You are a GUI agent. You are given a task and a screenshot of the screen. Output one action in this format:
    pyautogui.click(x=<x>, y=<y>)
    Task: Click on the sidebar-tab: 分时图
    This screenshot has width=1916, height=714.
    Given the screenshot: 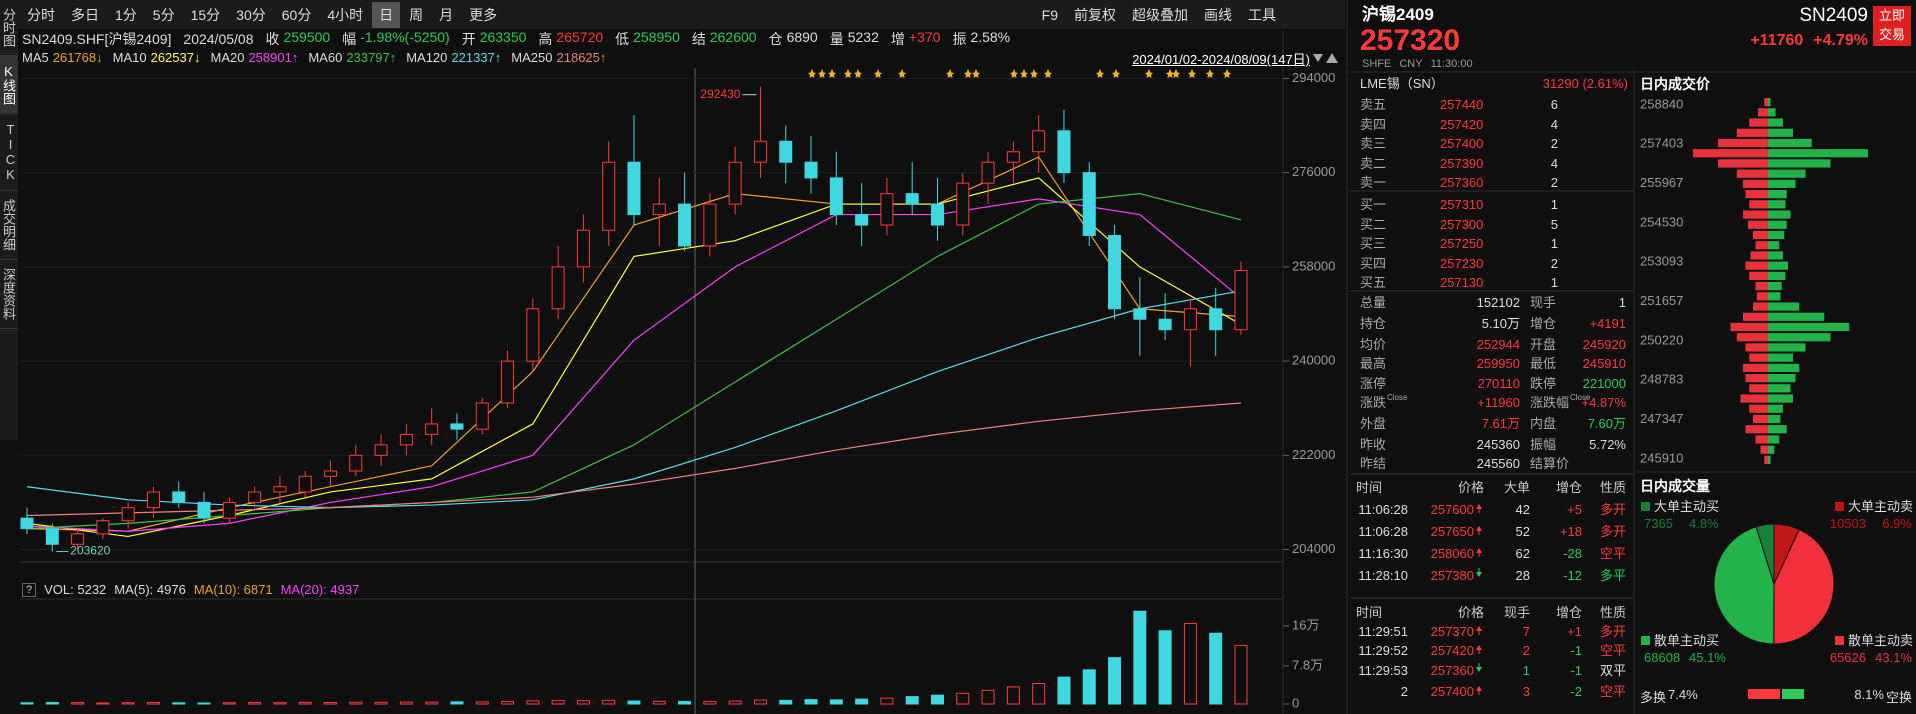 What is the action you would take?
    pyautogui.click(x=9, y=28)
    